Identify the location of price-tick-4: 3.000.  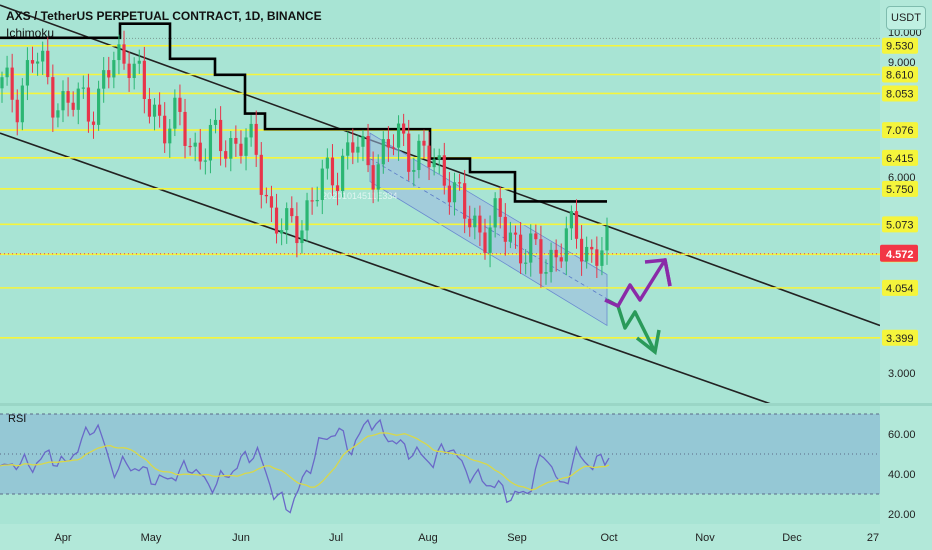
(902, 374).